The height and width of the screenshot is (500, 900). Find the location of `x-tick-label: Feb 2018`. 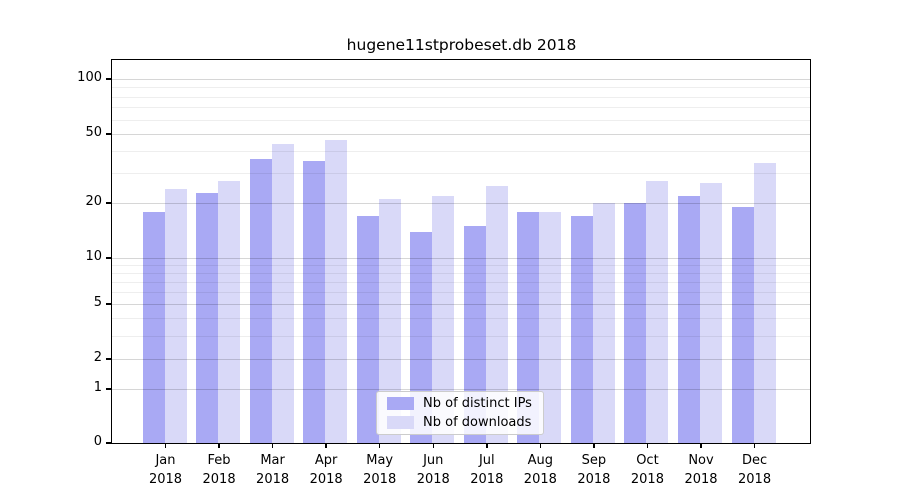

x-tick-label: Feb 2018 is located at coordinates (219, 470).